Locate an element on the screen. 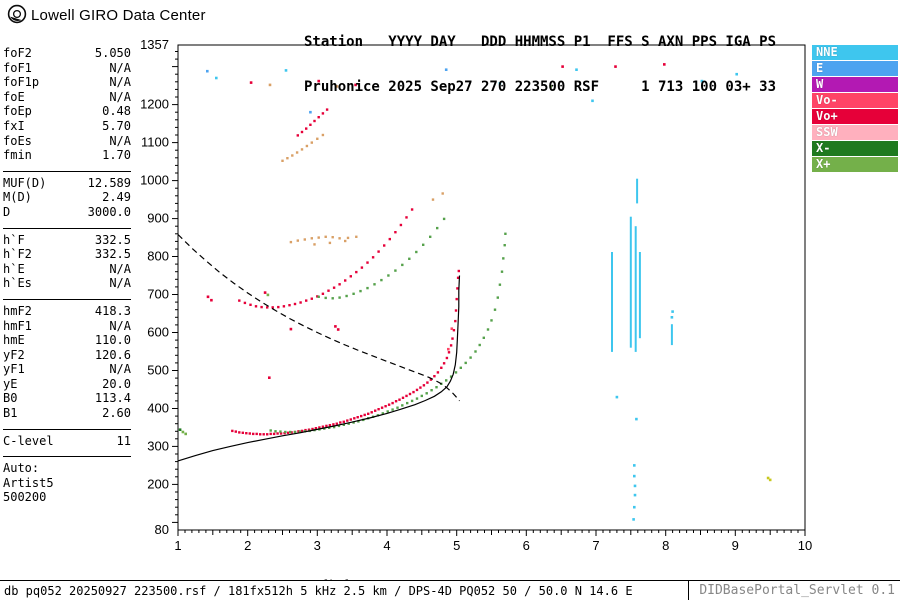  y-axis-tick-label: 1357 is located at coordinates (154, 44).